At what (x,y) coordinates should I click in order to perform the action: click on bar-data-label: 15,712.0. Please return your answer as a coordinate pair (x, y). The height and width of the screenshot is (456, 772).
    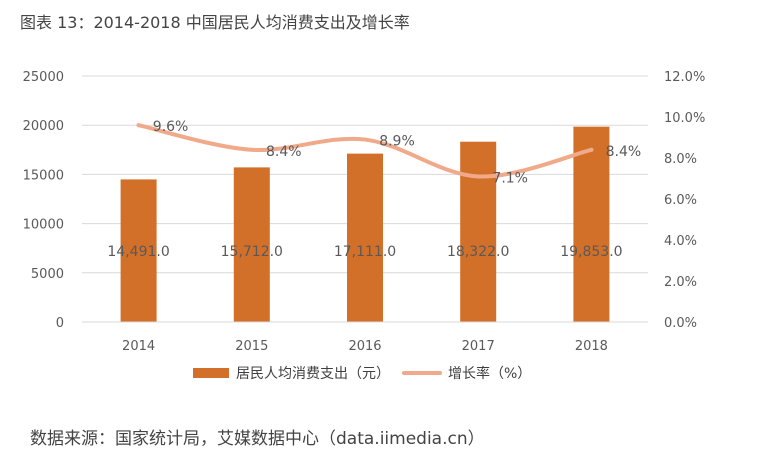
    Looking at the image, I should click on (252, 252).